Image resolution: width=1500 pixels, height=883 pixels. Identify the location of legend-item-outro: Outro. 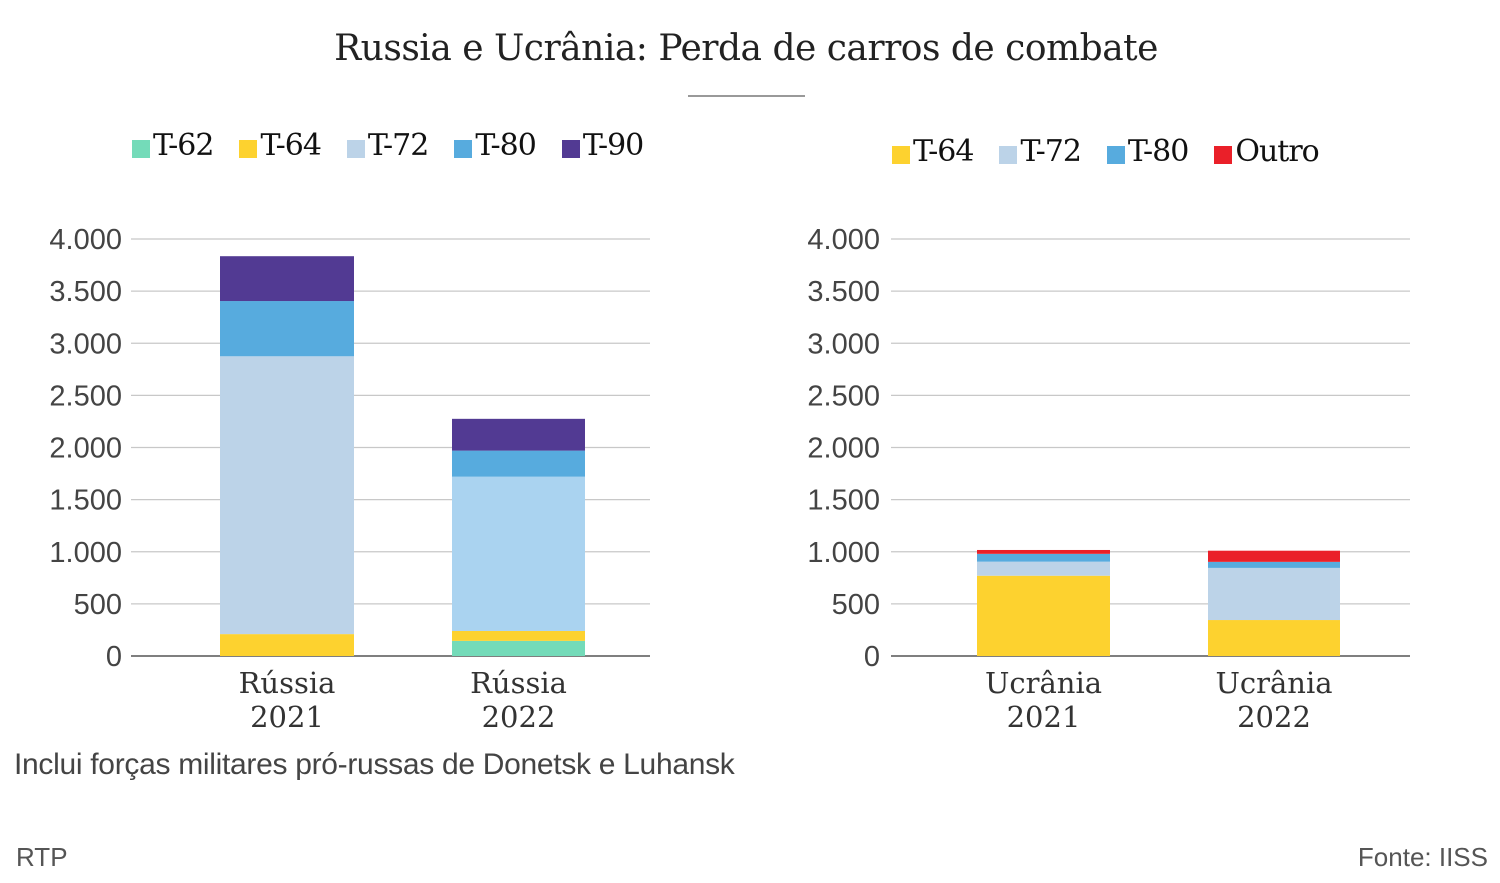
(1267, 151).